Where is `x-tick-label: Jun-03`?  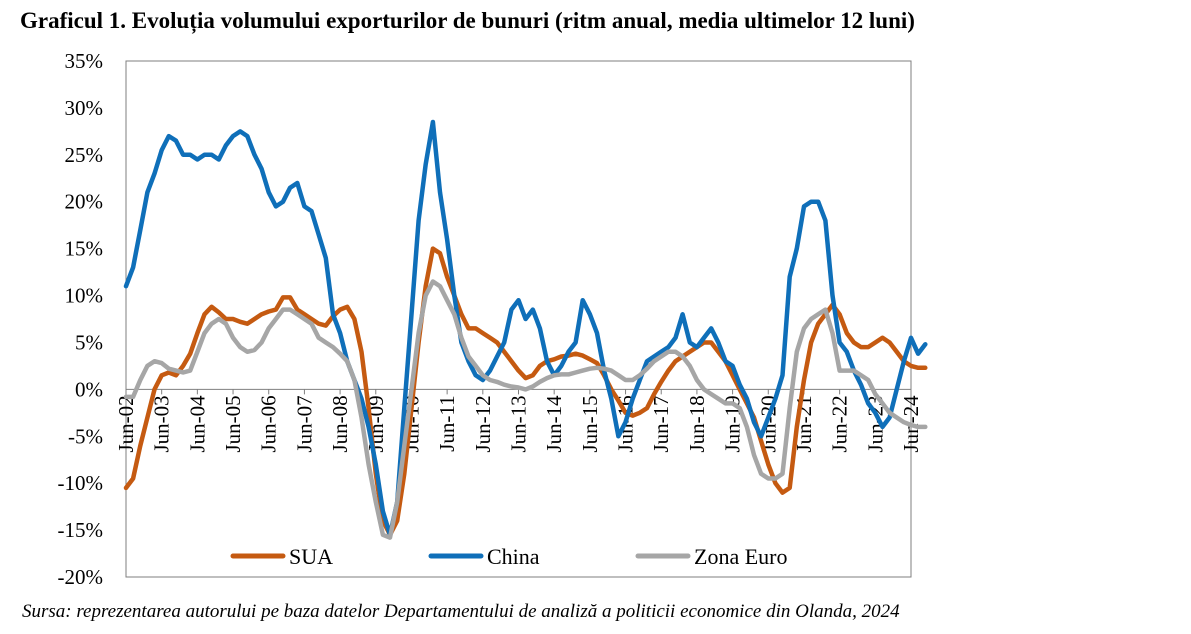 x-tick-label: Jun-03 is located at coordinates (162, 423).